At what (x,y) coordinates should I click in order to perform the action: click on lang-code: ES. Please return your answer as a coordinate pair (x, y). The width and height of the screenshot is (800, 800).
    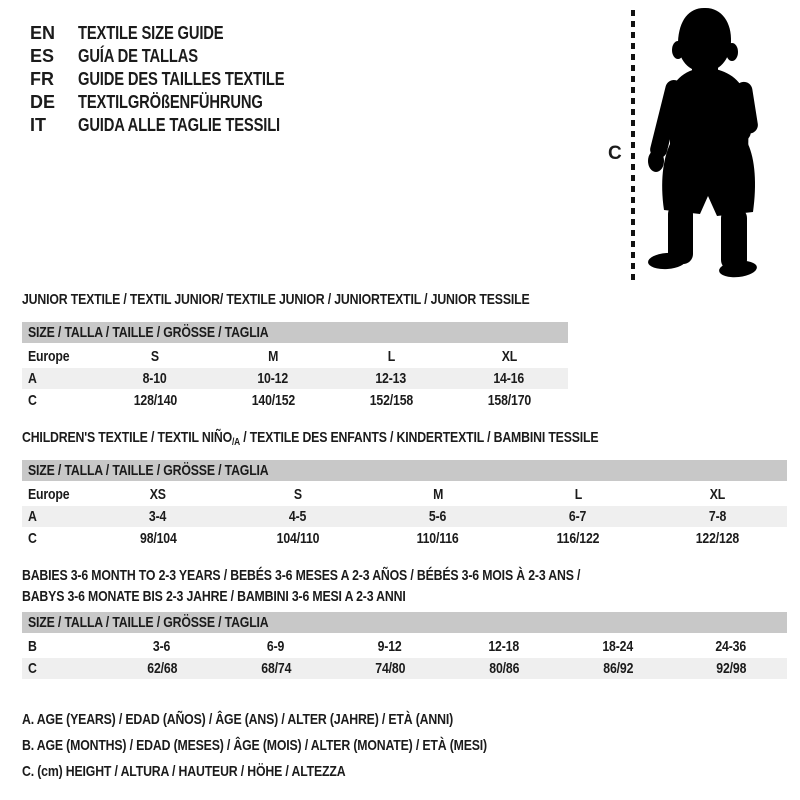
    Looking at the image, I should click on (42, 56).